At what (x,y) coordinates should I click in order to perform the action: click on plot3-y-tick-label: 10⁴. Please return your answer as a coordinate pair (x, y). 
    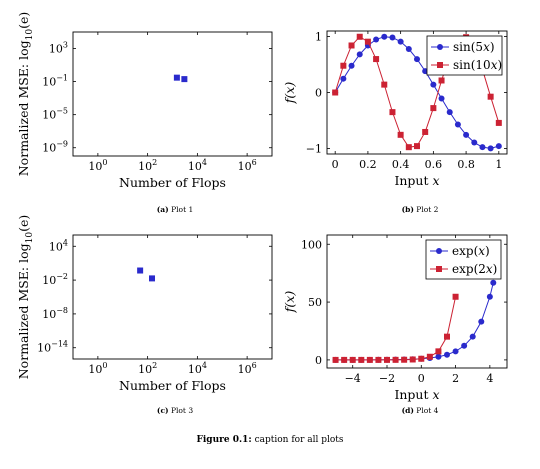
    Looking at the image, I should click on (58, 245).